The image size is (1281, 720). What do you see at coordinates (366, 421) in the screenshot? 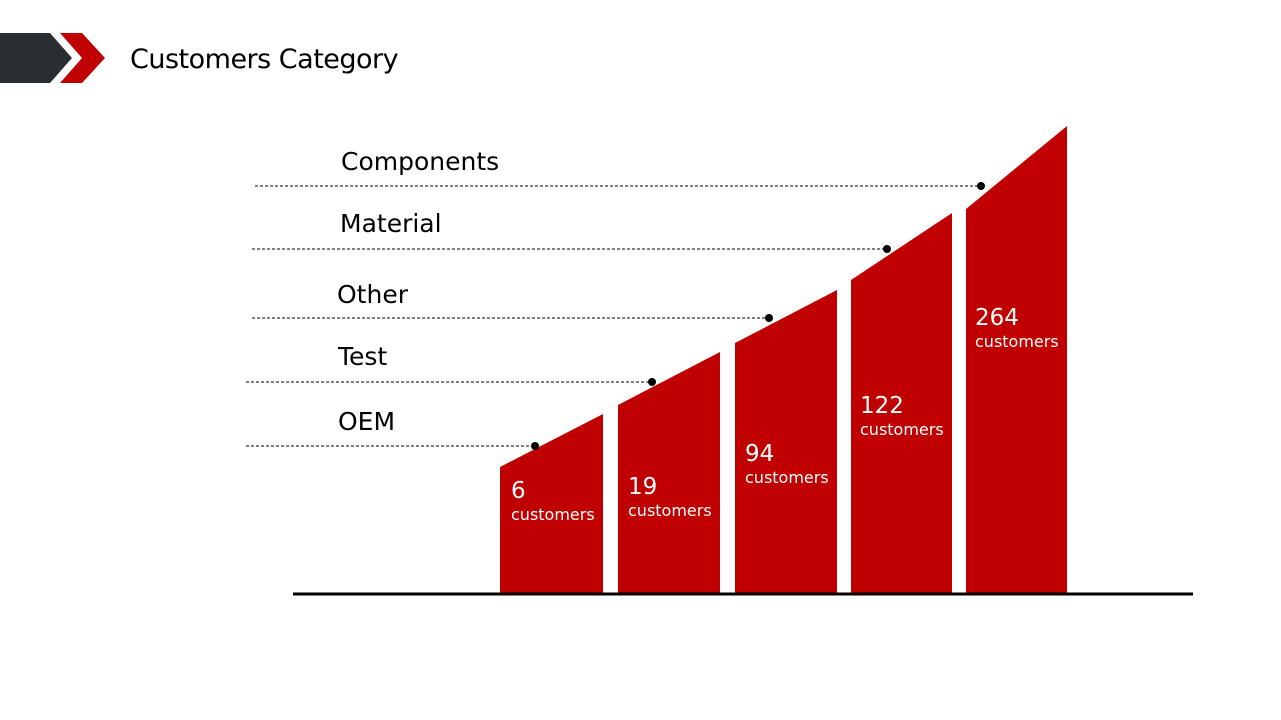
I see `category-label: OEM` at bounding box center [366, 421].